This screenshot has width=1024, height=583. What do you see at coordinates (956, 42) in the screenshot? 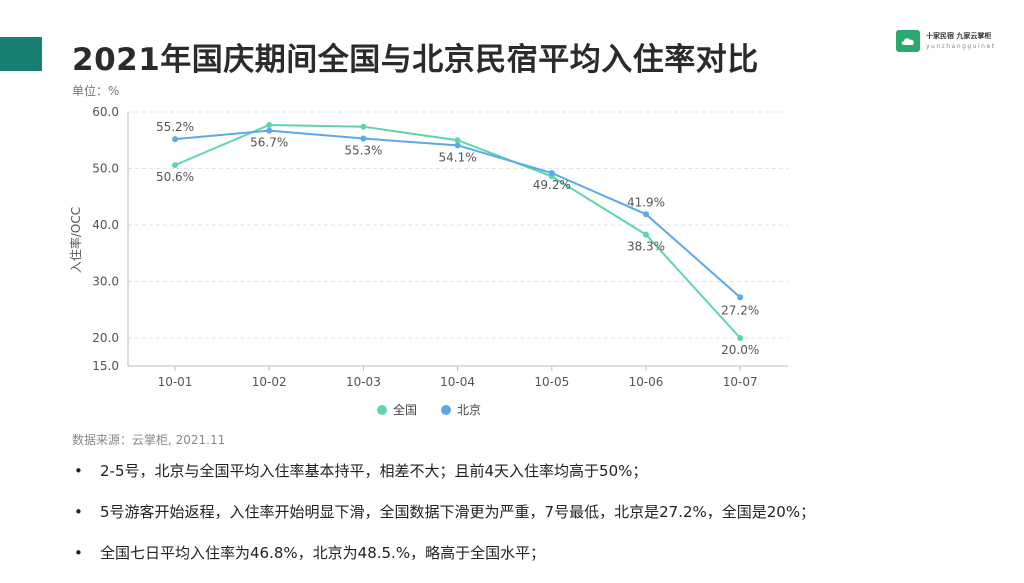
I see `brand: 十家民宿 九家云掌柜 yunzhangguinet` at bounding box center [956, 42].